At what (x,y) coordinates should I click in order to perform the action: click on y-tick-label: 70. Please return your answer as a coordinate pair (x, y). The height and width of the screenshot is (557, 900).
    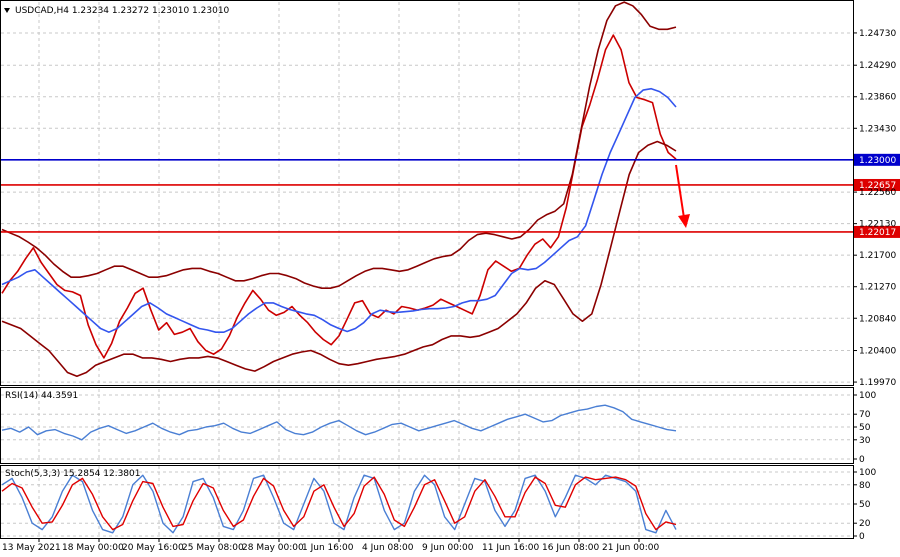
    Looking at the image, I should click on (865, 415).